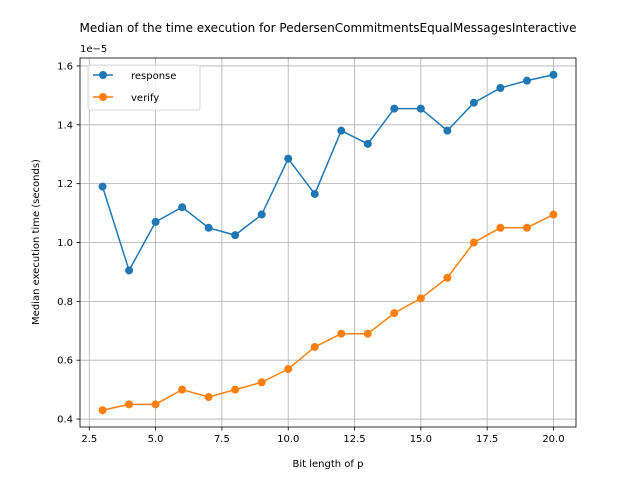  Describe the element at coordinates (65, 125) in the screenshot. I see `y-tick-label: 1.4` at that location.